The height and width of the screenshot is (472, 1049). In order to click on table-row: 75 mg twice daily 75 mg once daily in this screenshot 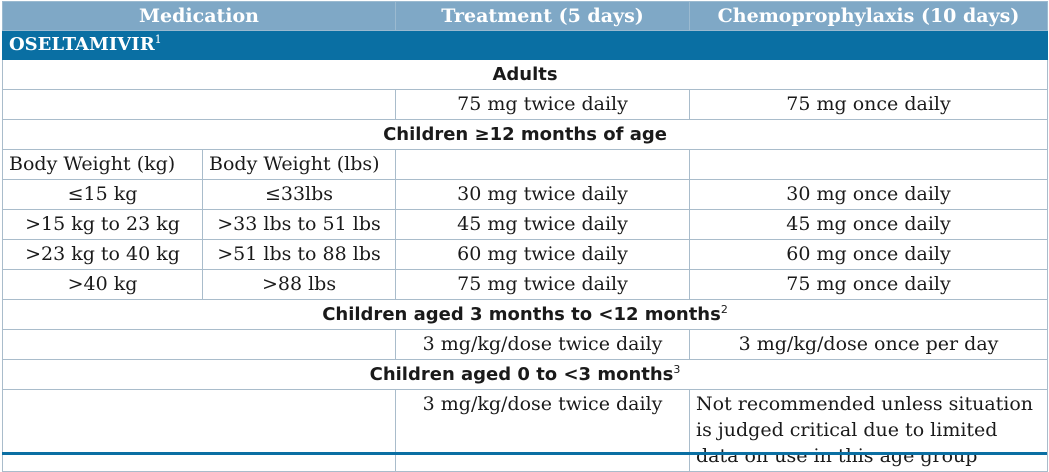, I will do `click(525, 104)`.